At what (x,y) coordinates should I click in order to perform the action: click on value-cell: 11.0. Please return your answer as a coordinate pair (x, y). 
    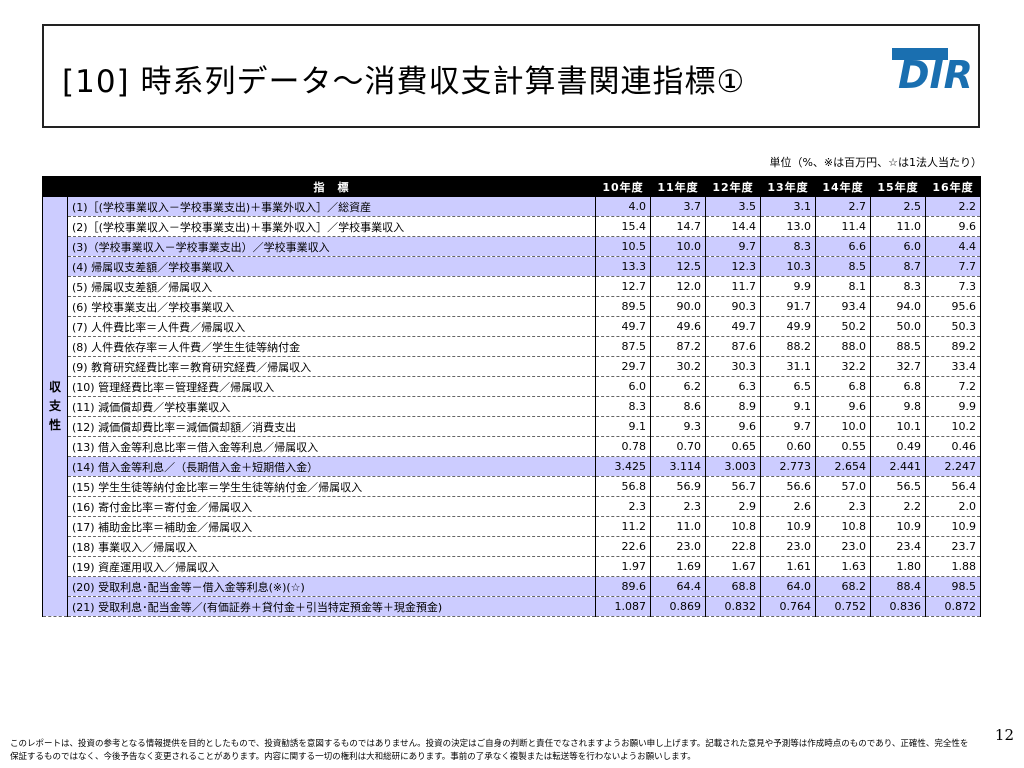
    Looking at the image, I should click on (898, 226).